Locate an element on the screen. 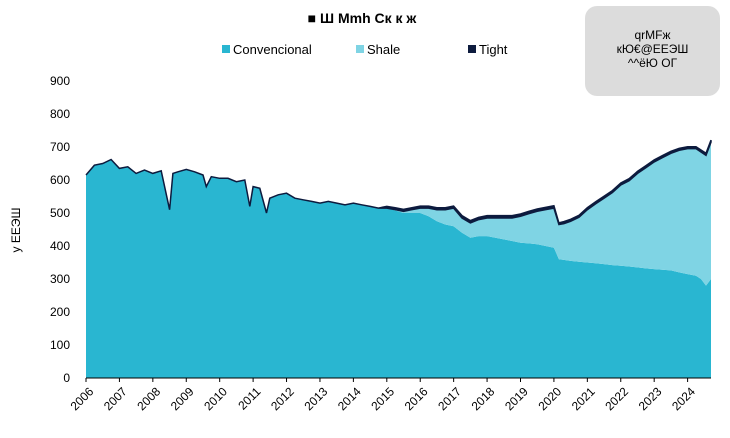 The height and width of the screenshot is (438, 730). y-tick-label: 300 is located at coordinates (60, 279).